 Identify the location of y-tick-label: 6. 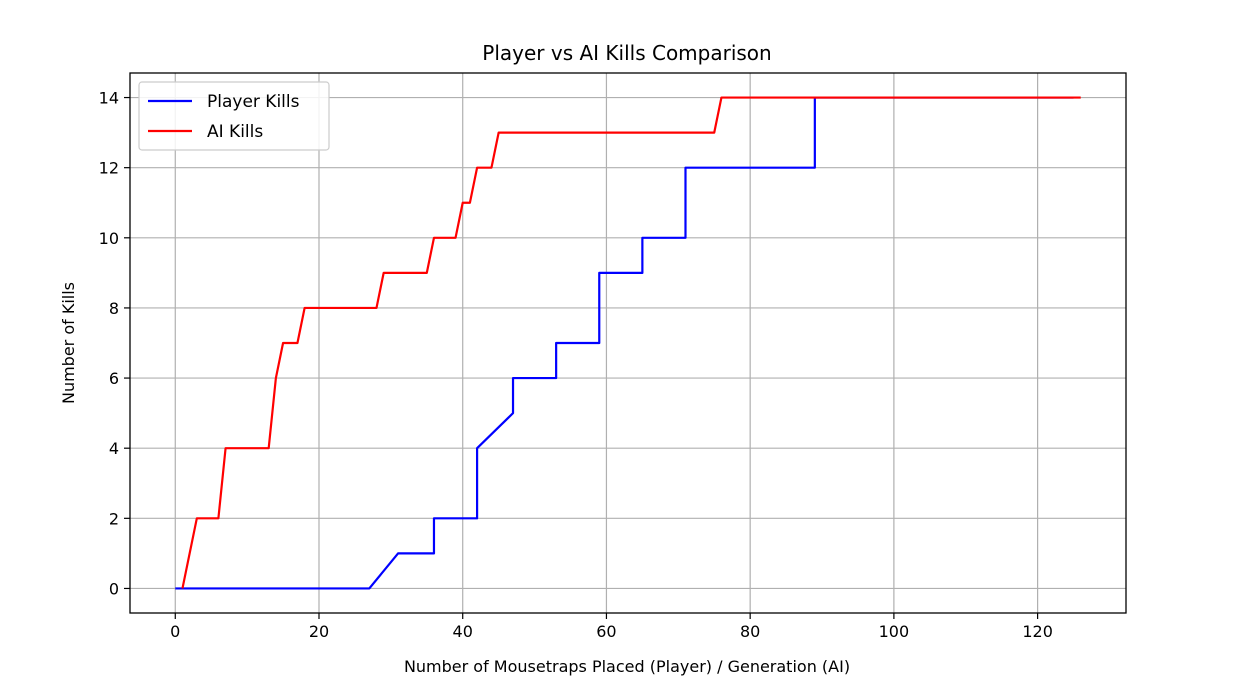
(114, 378).